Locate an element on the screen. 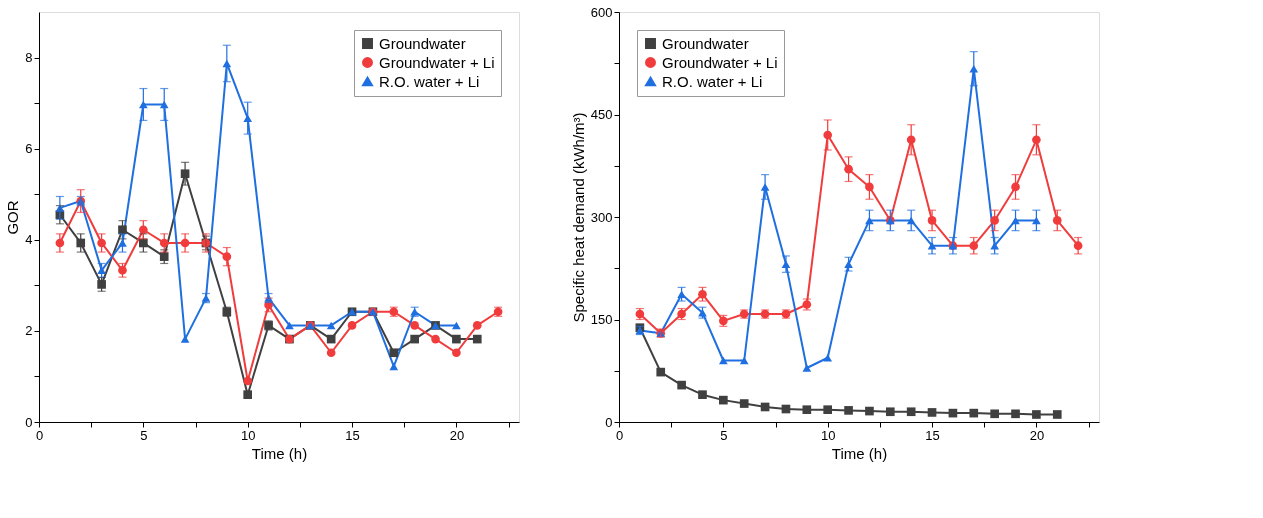 This screenshot has width=1263, height=518. y-tick-label: 6 is located at coordinates (29, 149).